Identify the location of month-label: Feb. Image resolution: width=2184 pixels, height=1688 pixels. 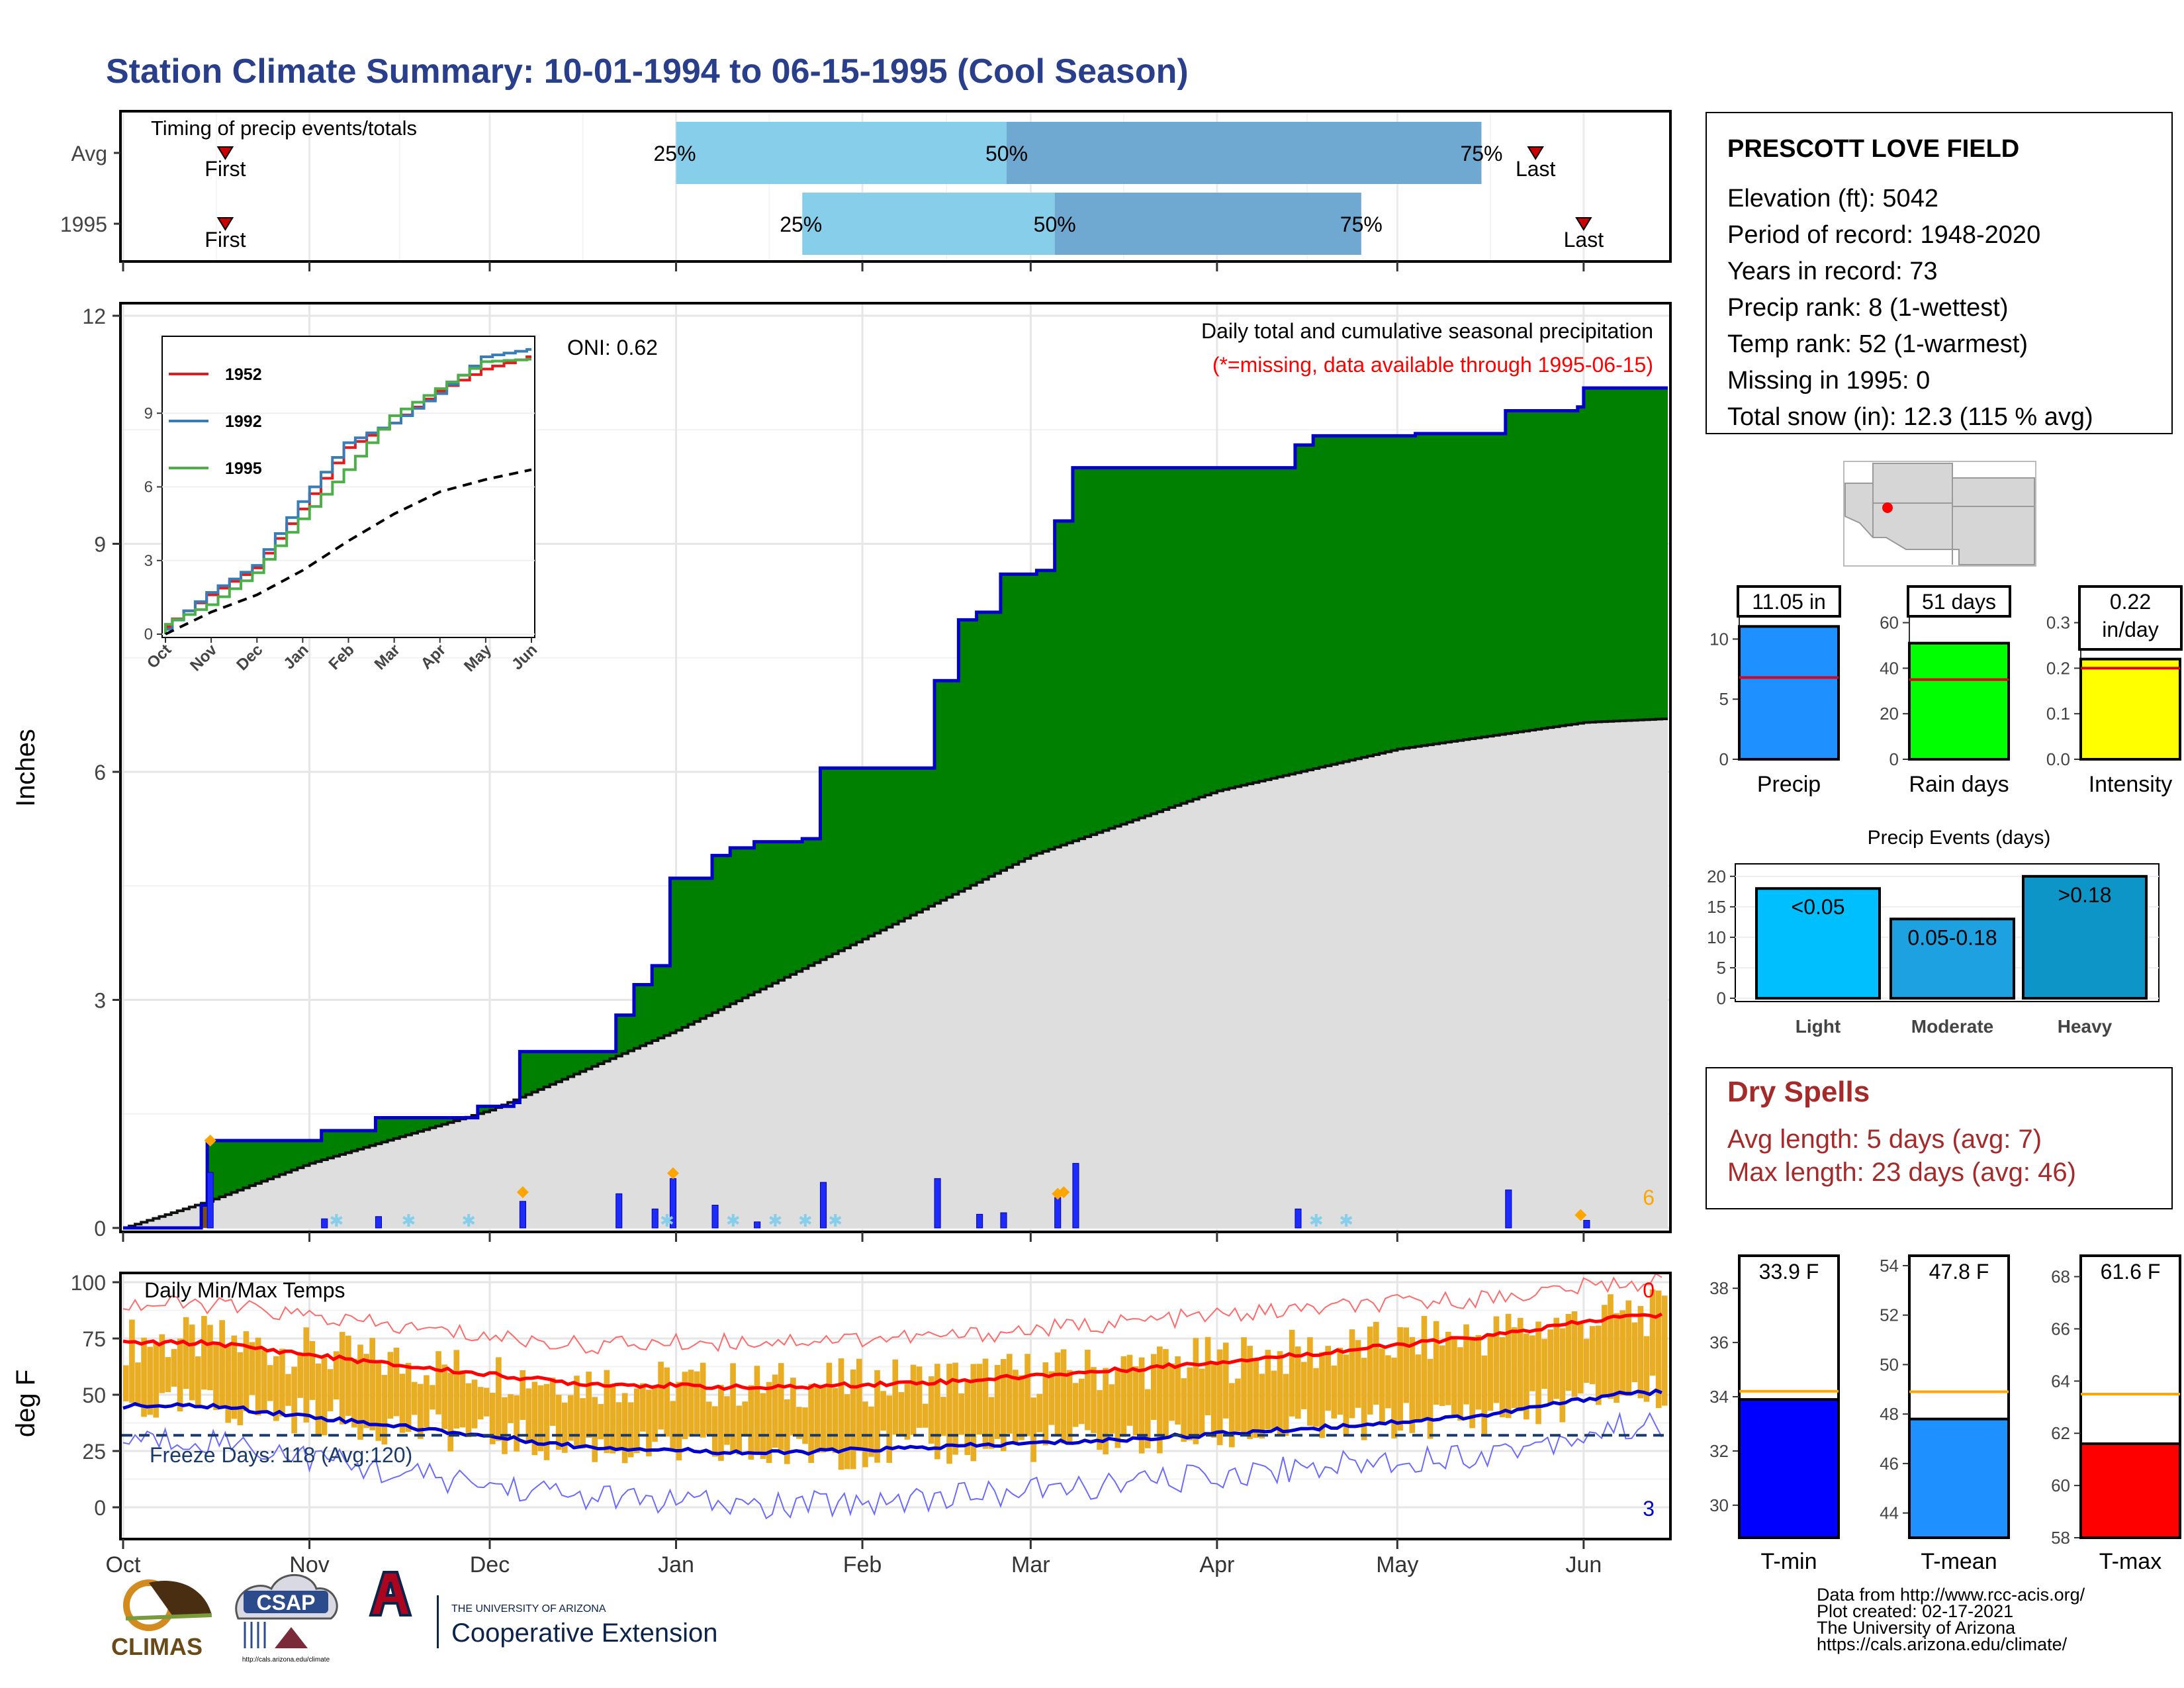
(862, 1564).